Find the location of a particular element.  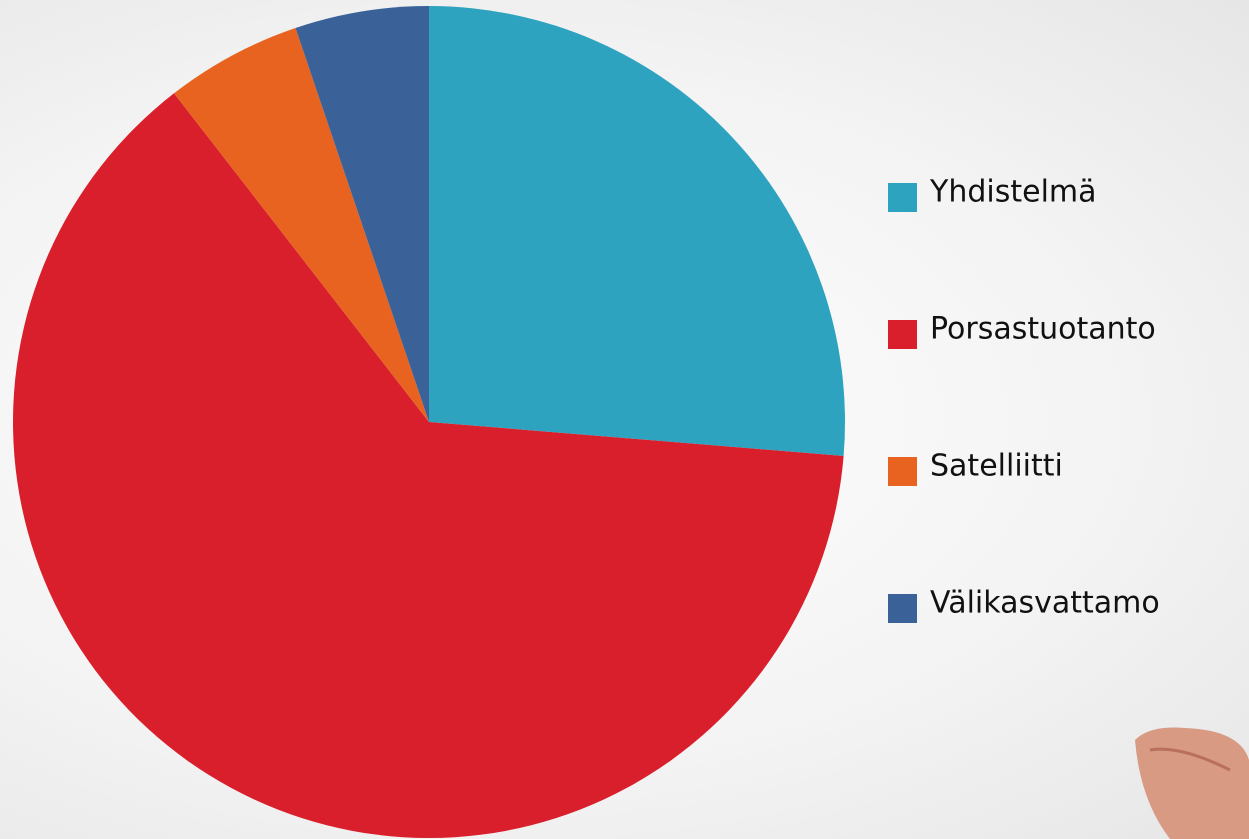

pig-ear-line is located at coordinates (1190, 759).